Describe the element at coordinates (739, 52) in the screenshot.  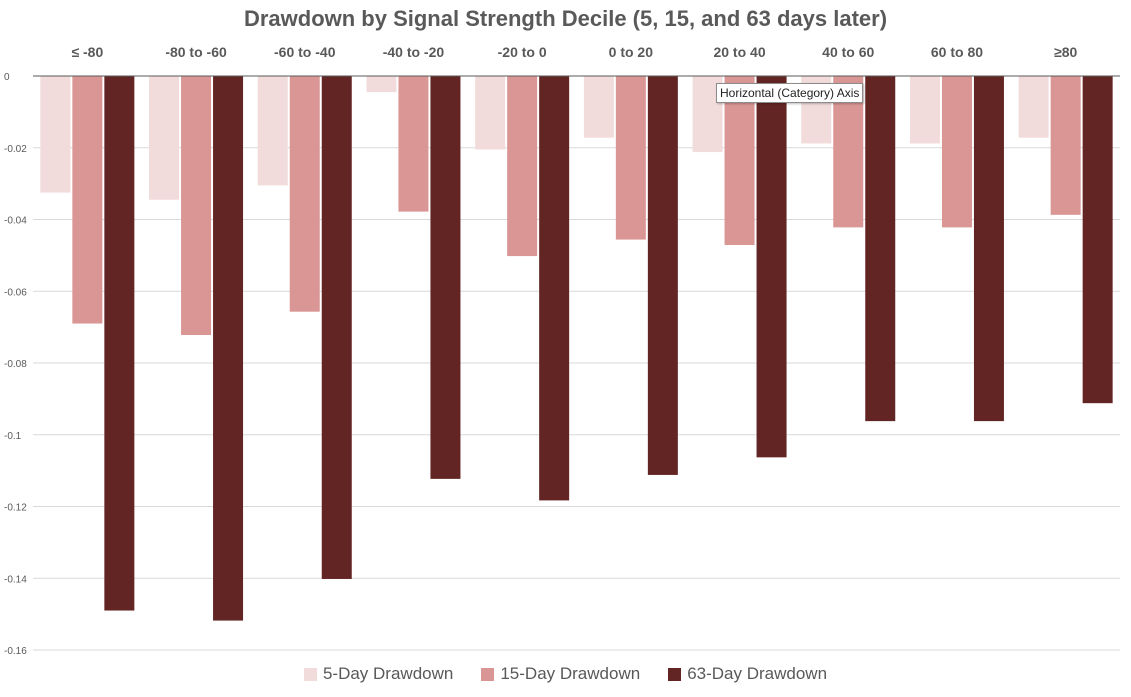
I see `category-label: 20 to 40` at that location.